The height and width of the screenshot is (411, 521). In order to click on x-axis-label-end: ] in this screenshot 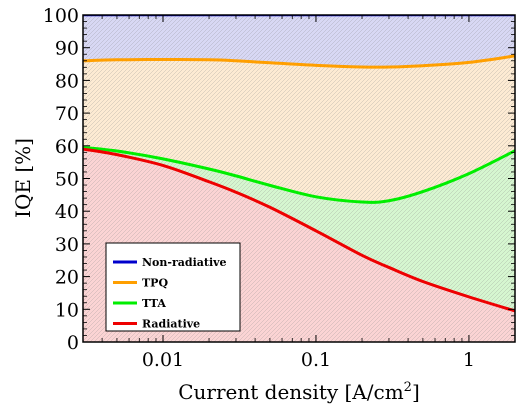, I will do `click(416, 392)`.